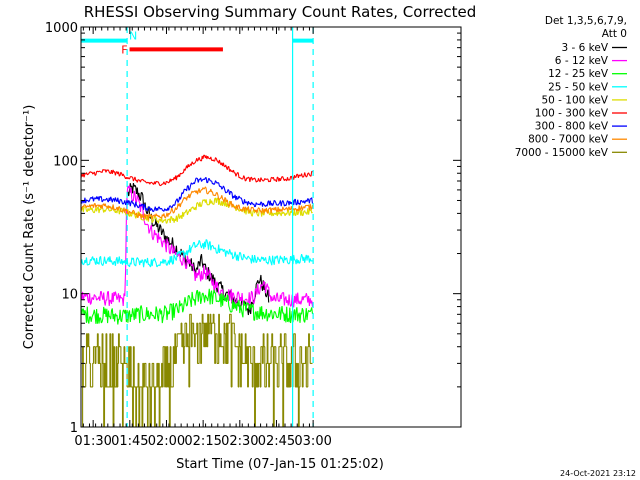  What do you see at coordinates (197, 253) in the screenshot?
I see `series-line-25-50kev` at bounding box center [197, 253].